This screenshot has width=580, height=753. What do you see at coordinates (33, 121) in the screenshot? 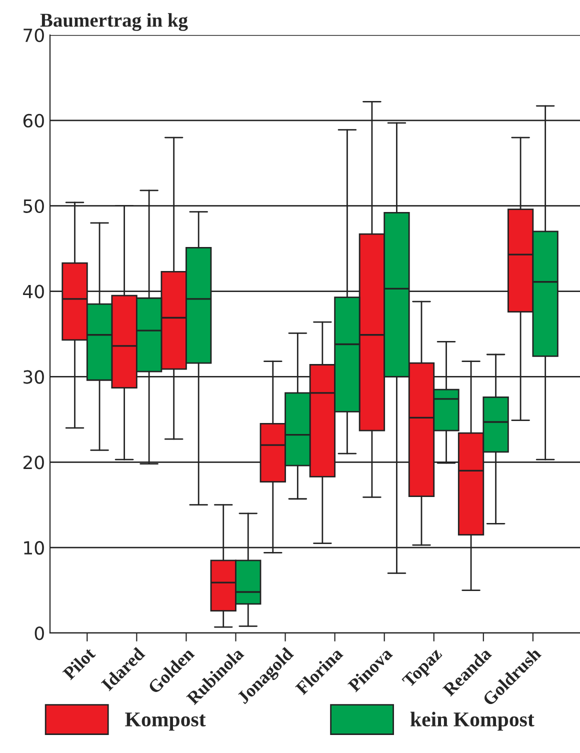
I see `y-tick-label: 60` at bounding box center [33, 121].